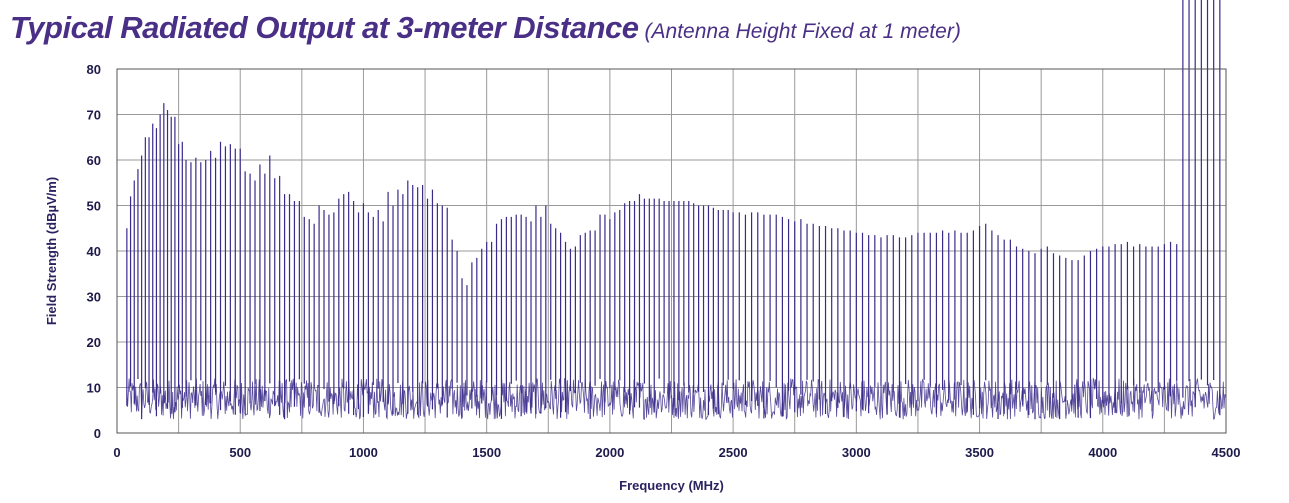 This screenshot has height=503, width=1289. What do you see at coordinates (51, 251) in the screenshot?
I see `y-axis-label: Field Strength (dBµV/m)` at bounding box center [51, 251].